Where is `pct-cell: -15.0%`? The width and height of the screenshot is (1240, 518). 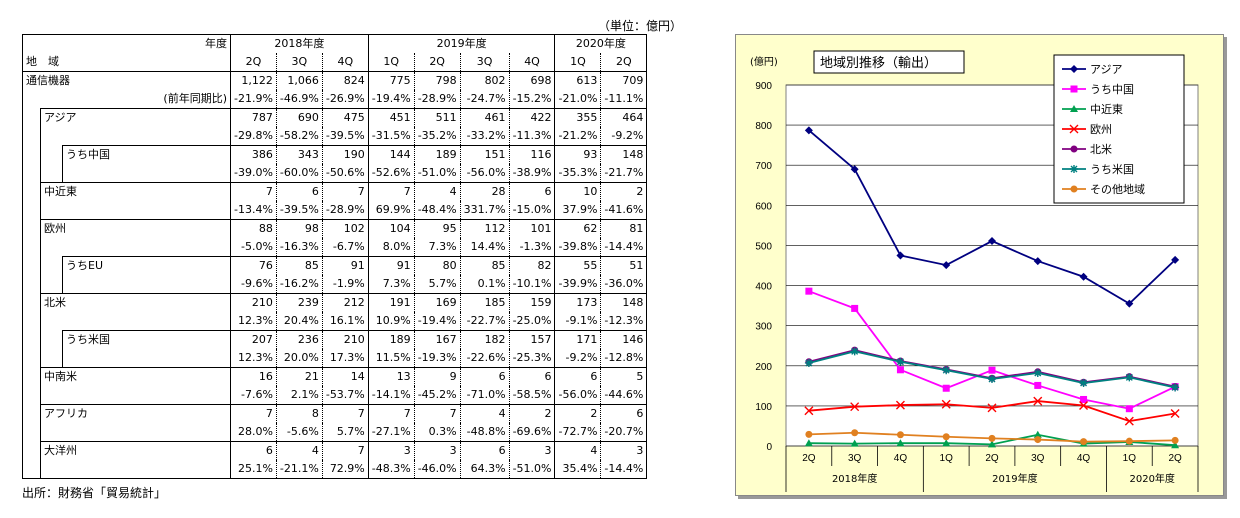
pct-cell: -15.0% is located at coordinates (531, 210).